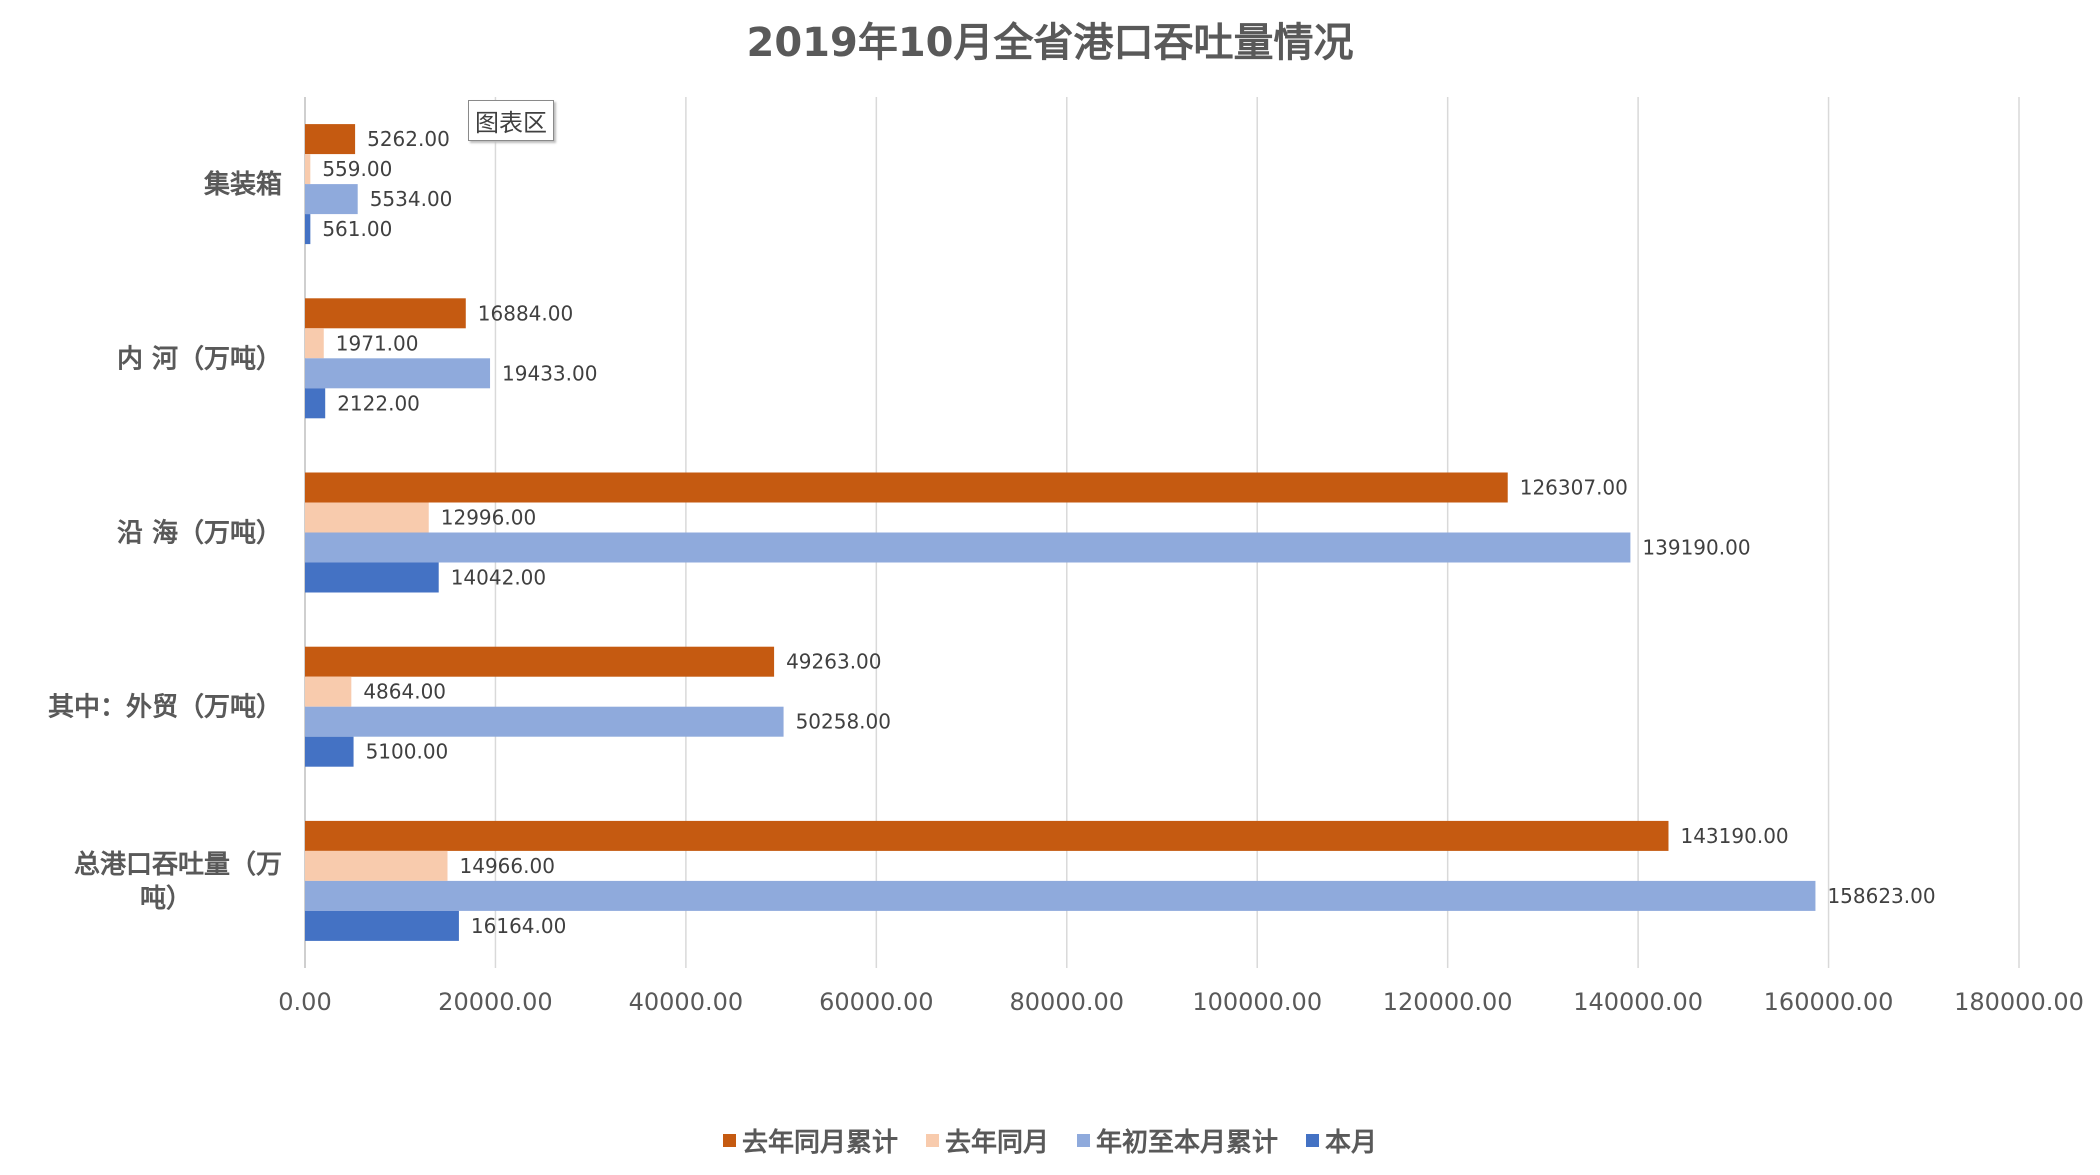  Describe the element at coordinates (876, 1002) in the screenshot. I see `x-tick-label-3: 60000.00` at that location.